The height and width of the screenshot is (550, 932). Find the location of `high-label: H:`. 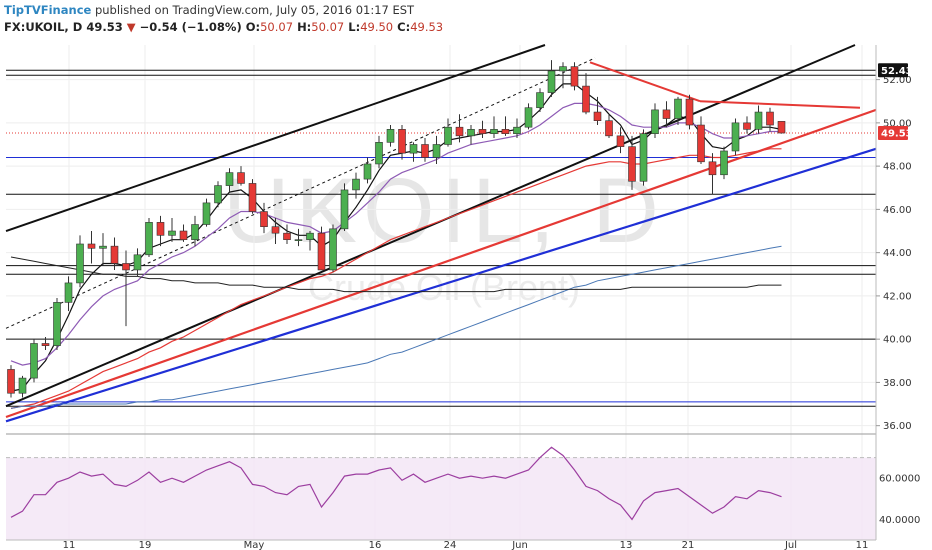

high-label: H: is located at coordinates (304, 27).